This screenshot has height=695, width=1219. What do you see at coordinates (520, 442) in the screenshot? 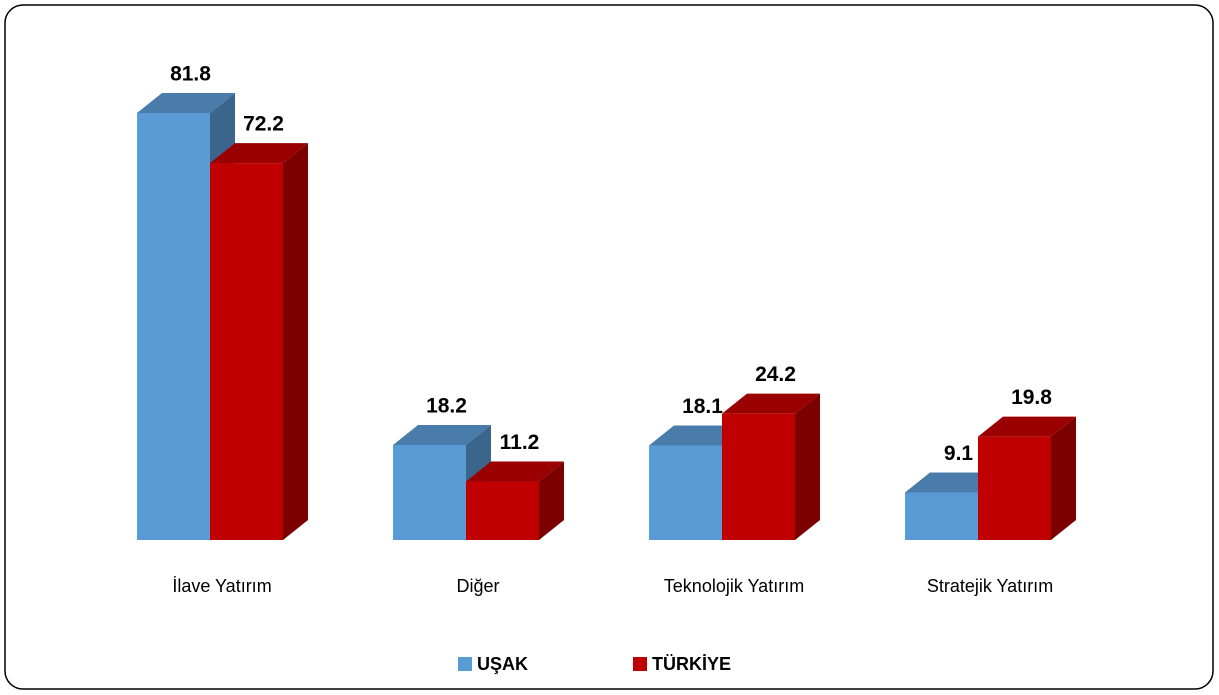
I see `data-label: 11.2` at bounding box center [520, 442].